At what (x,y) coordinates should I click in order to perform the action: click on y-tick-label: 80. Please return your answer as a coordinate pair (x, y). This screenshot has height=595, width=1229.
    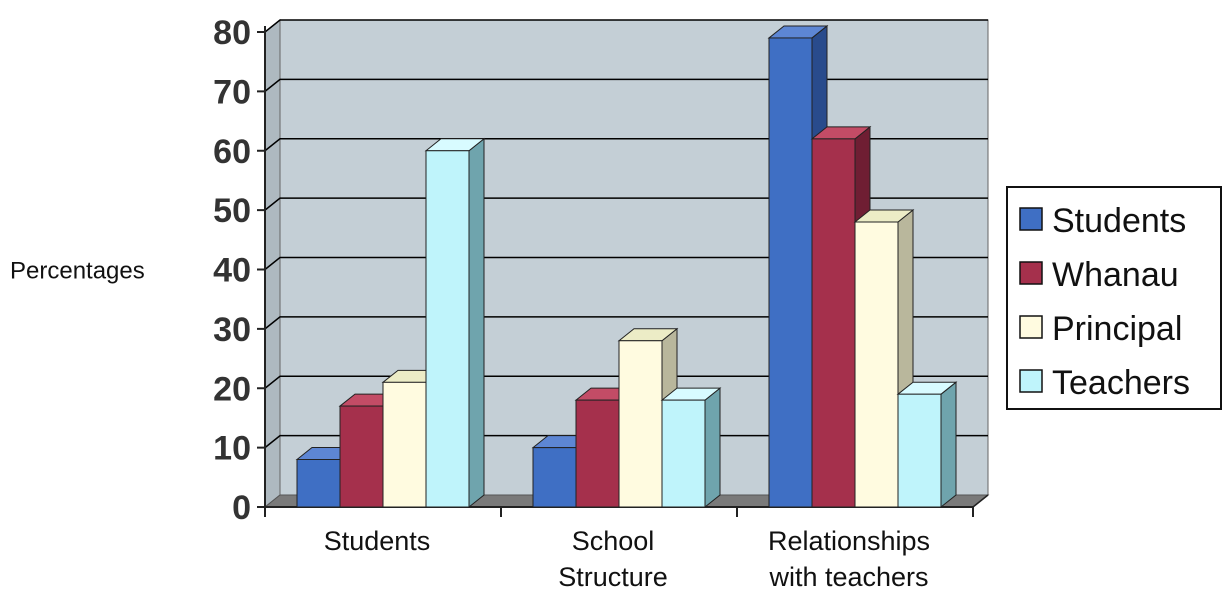
    Looking at the image, I should click on (232, 33).